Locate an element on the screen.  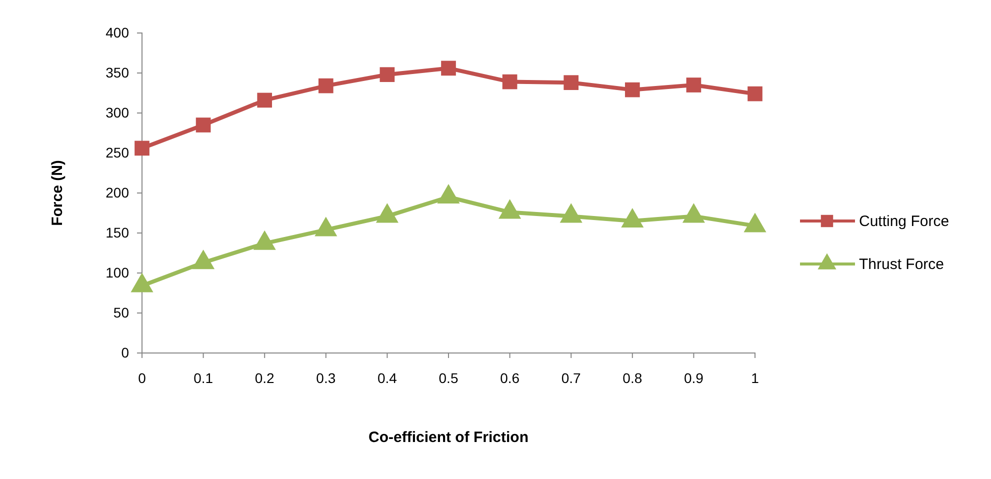
y-tick-label: 150 is located at coordinates (118, 232).